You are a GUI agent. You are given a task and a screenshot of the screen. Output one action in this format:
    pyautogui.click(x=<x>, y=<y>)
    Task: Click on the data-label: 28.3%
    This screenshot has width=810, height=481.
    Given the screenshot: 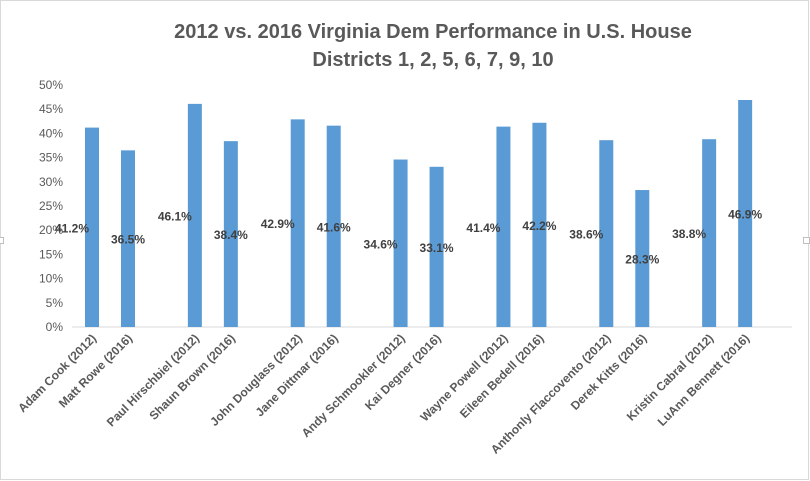 What is the action you would take?
    pyautogui.click(x=642, y=260)
    